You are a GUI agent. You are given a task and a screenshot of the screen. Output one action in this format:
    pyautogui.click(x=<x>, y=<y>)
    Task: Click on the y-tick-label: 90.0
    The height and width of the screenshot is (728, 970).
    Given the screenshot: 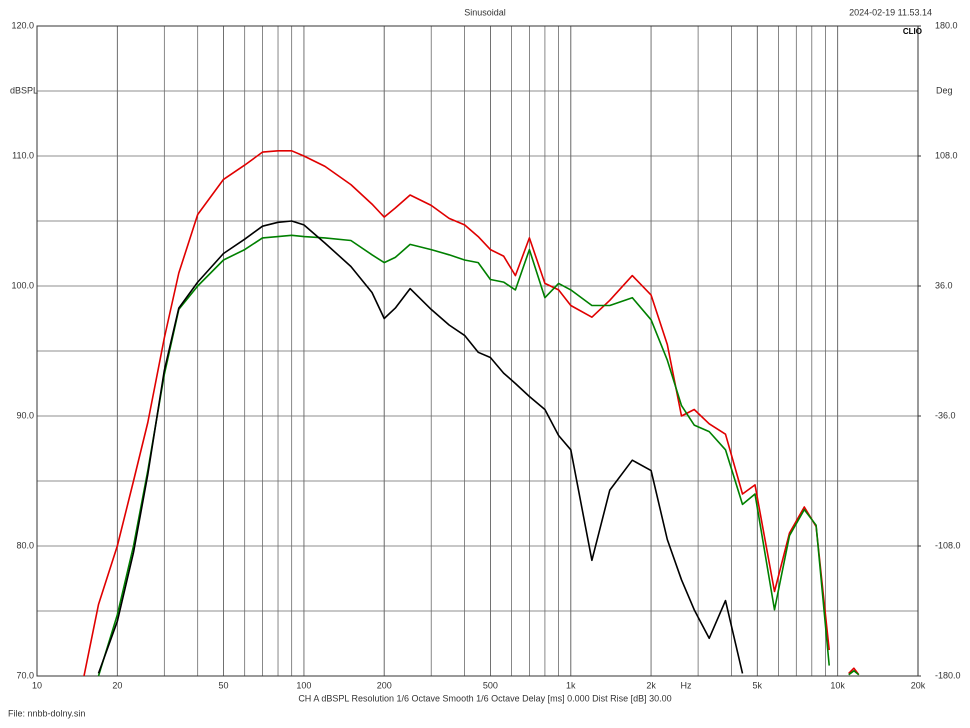 What is the action you would take?
    pyautogui.click(x=25, y=415)
    